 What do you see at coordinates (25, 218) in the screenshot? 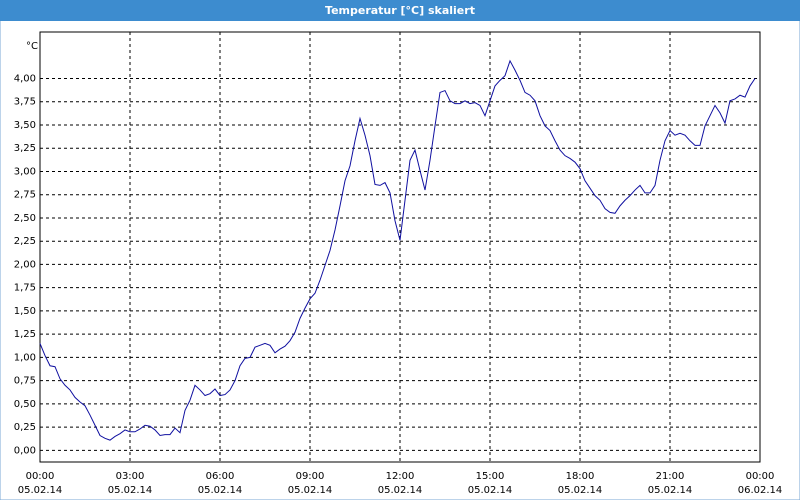
I see `y-tick-label: 2,50` at bounding box center [25, 218].